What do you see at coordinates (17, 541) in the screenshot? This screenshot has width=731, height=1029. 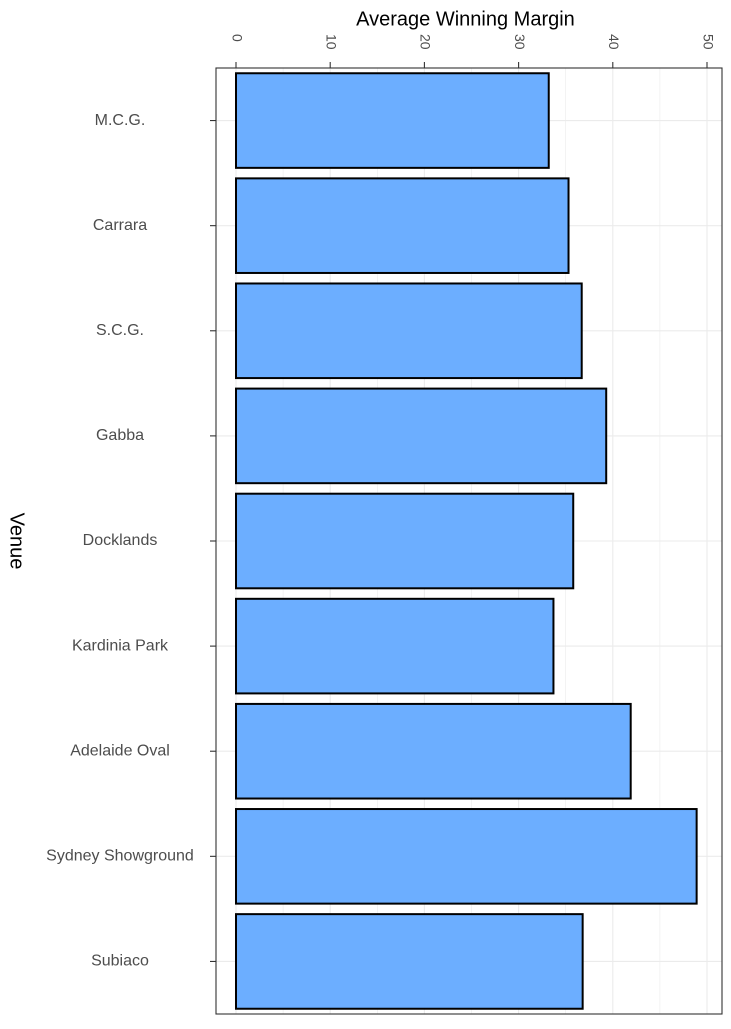 I see `y-axis-title: Venue` at bounding box center [17, 541].